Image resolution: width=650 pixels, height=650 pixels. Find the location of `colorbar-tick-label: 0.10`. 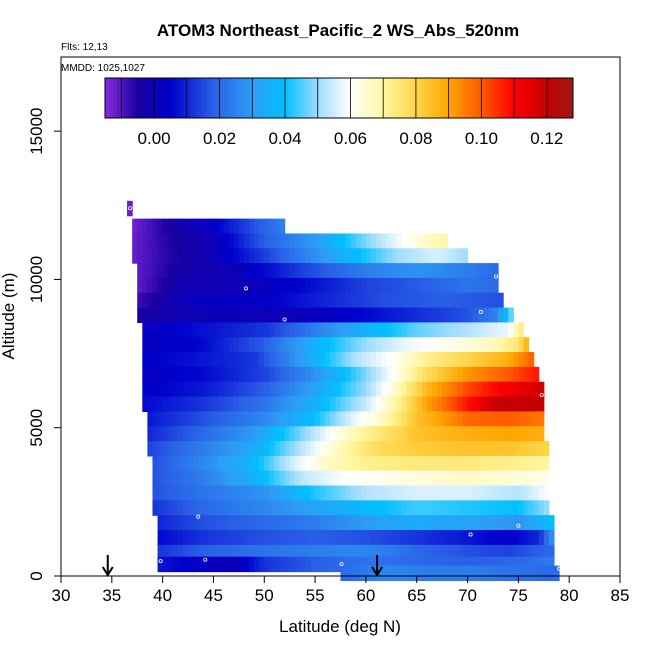

colorbar-tick-label: 0.10 is located at coordinates (481, 138).